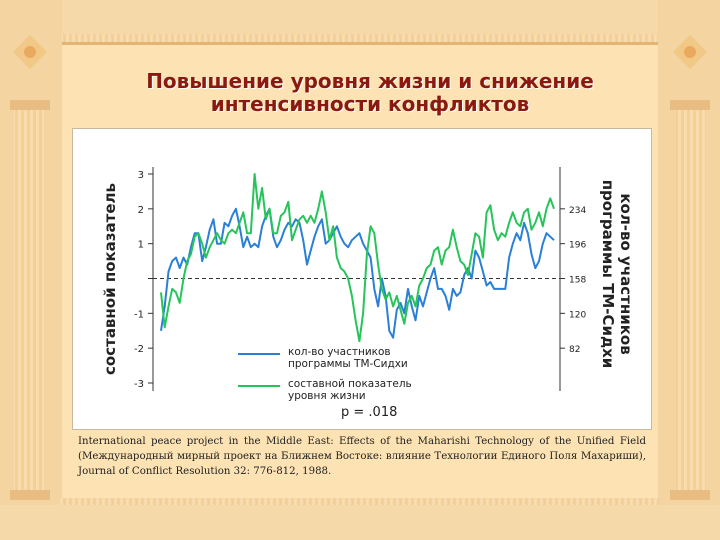 The height and width of the screenshot is (540, 720). I want to click on right-tick-label: 82, so click(574, 350).